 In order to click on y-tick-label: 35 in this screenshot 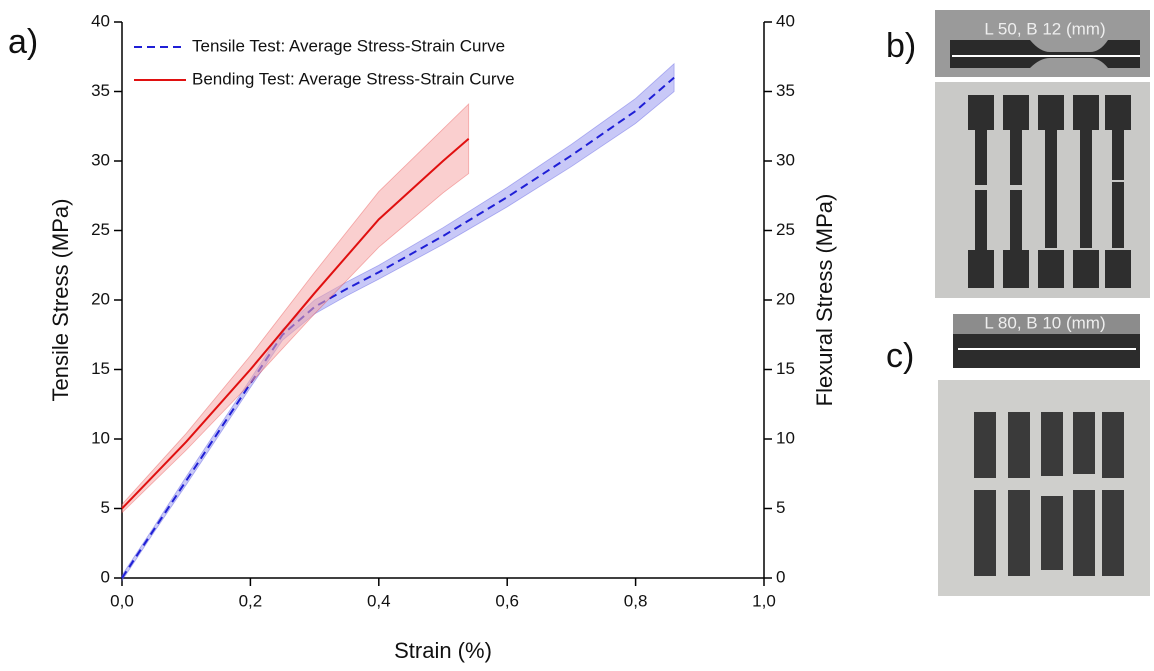, I will do `click(100, 90)`.